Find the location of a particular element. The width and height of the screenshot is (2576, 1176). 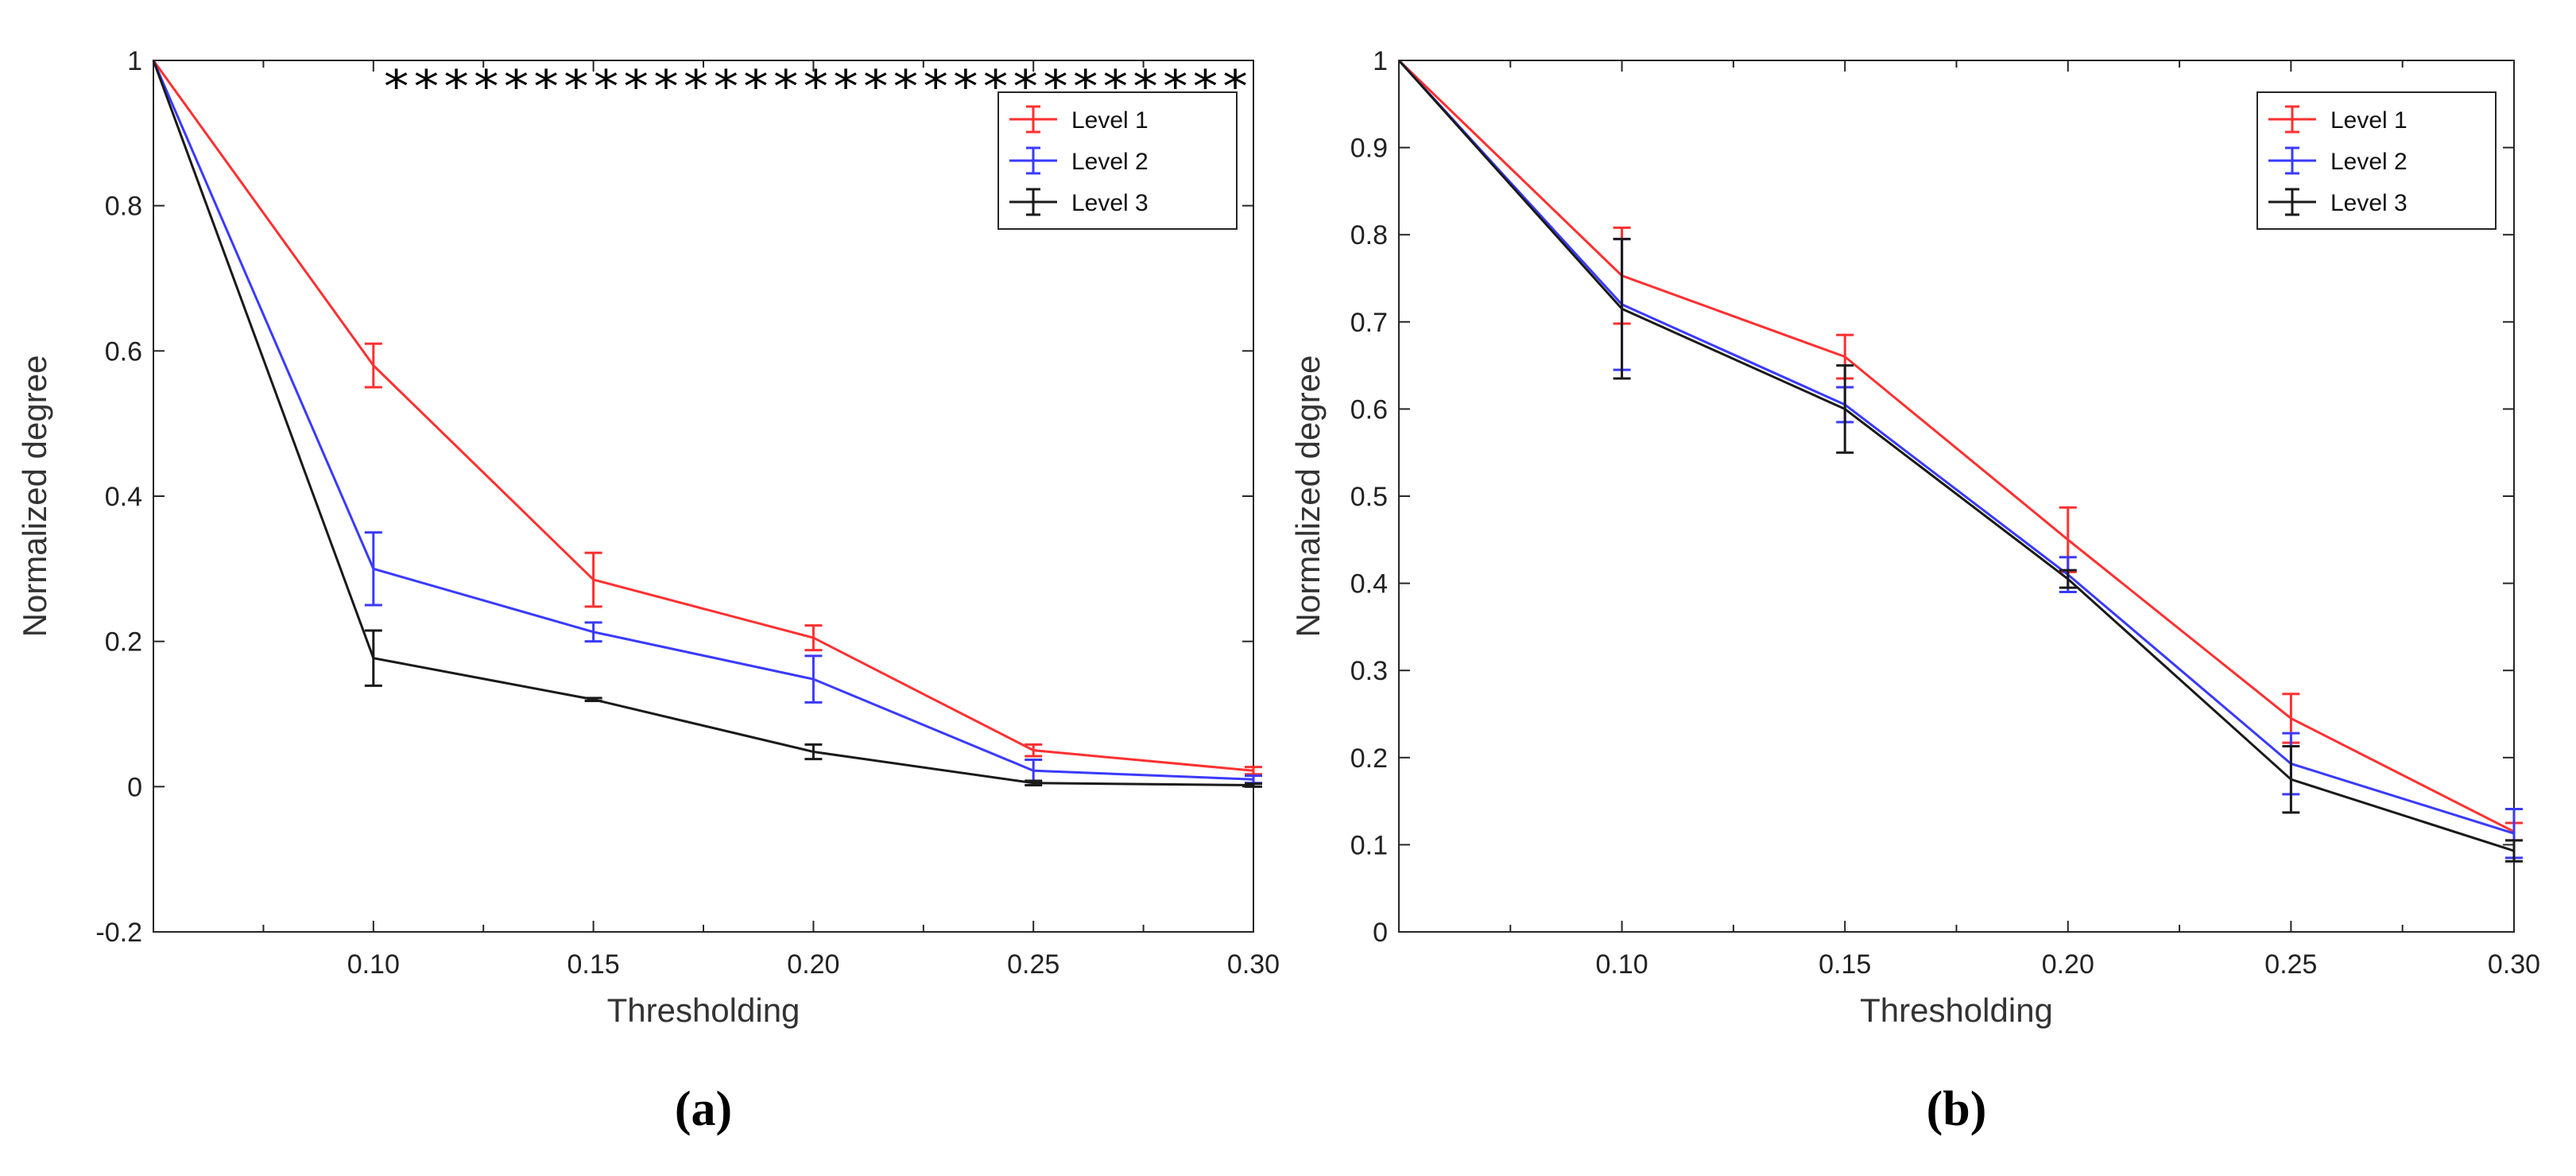

y-tick-label: 0.5 is located at coordinates (1369, 497).